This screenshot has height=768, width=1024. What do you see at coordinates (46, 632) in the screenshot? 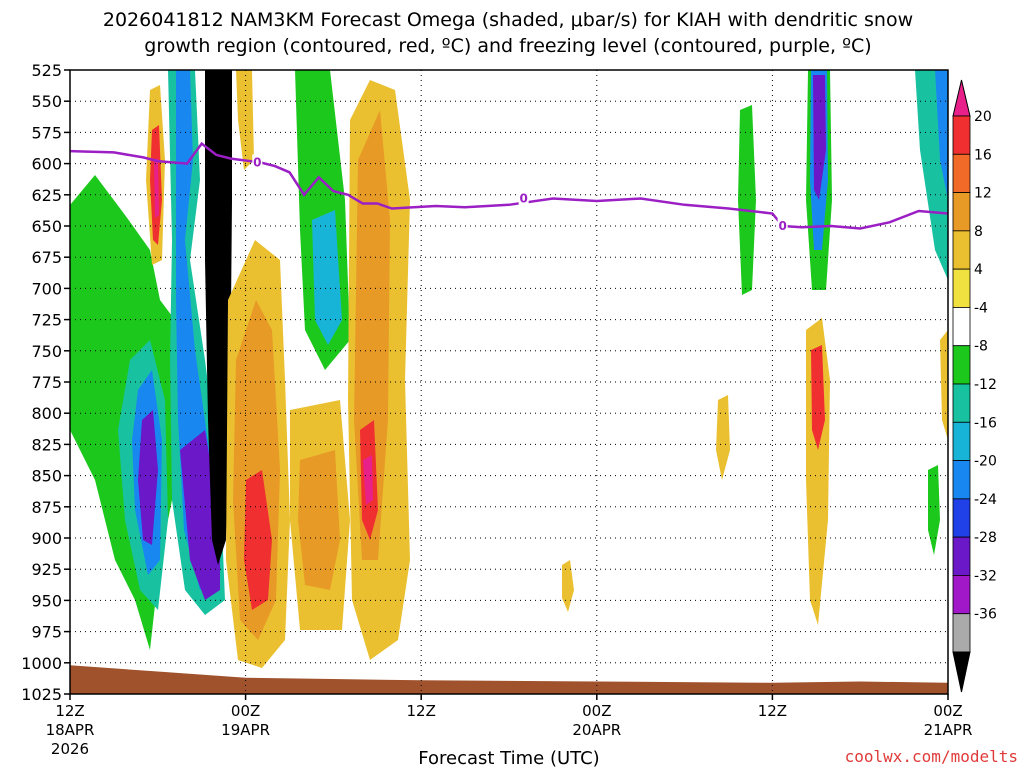
I see `y-tick-label: 975` at bounding box center [46, 632].